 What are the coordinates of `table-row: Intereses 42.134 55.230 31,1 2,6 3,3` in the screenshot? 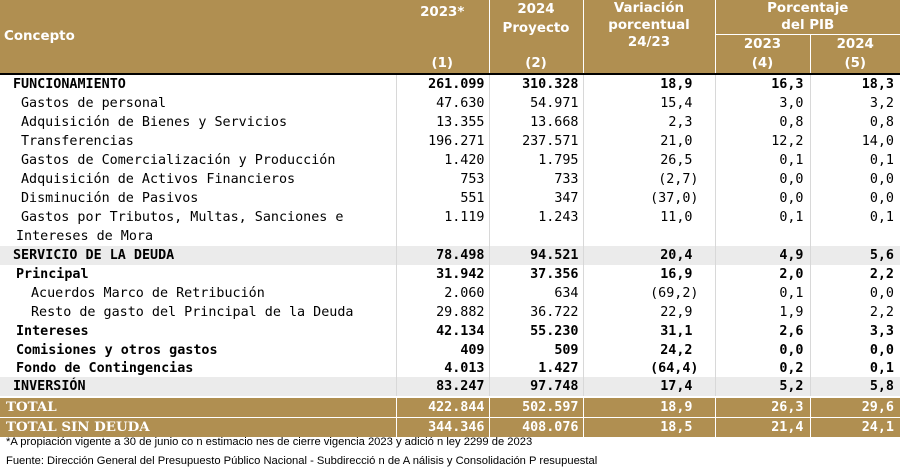 It's located at (450, 331).